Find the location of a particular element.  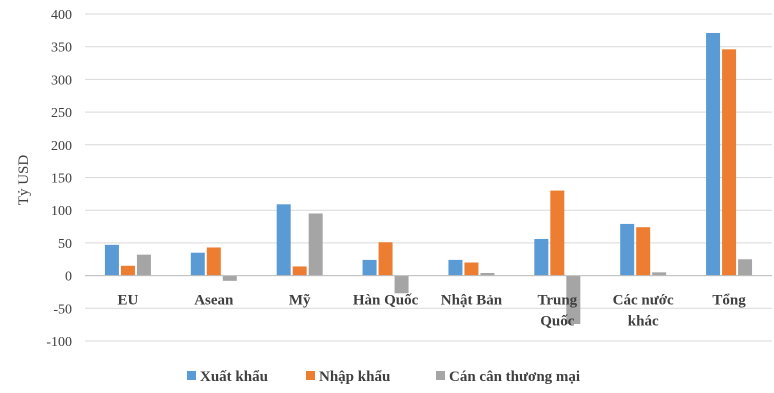

legend-label: Xuất khẩu is located at coordinates (234, 377).